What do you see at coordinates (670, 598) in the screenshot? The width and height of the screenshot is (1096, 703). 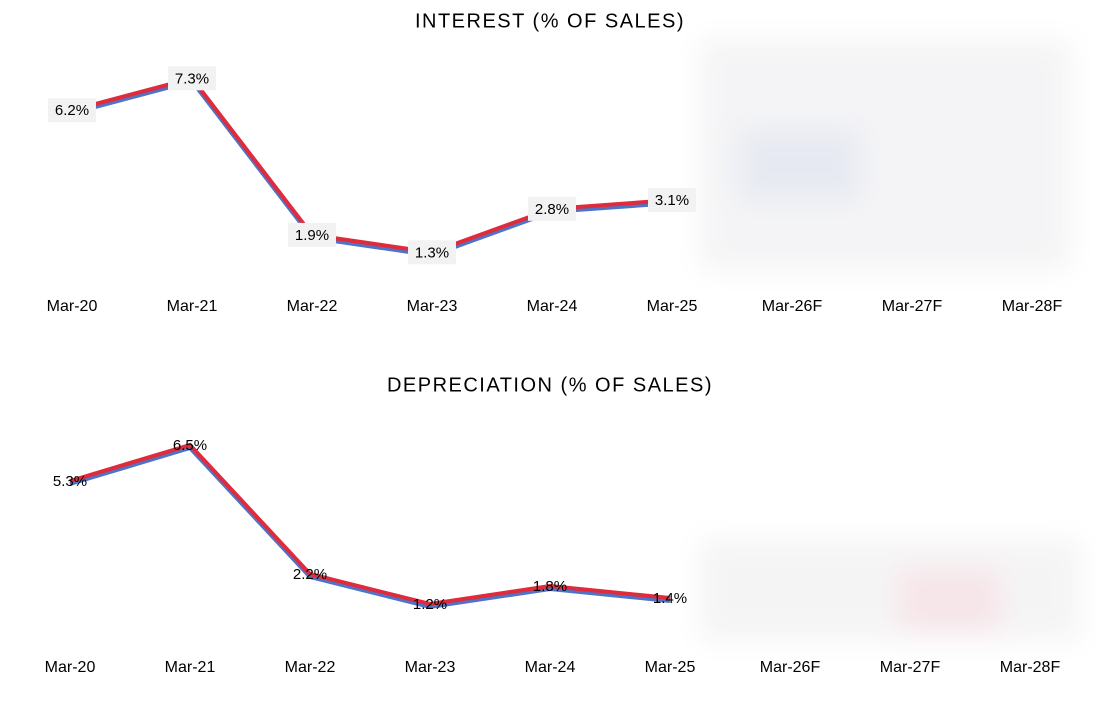 I see `data-label: 1.4%` at bounding box center [670, 598].